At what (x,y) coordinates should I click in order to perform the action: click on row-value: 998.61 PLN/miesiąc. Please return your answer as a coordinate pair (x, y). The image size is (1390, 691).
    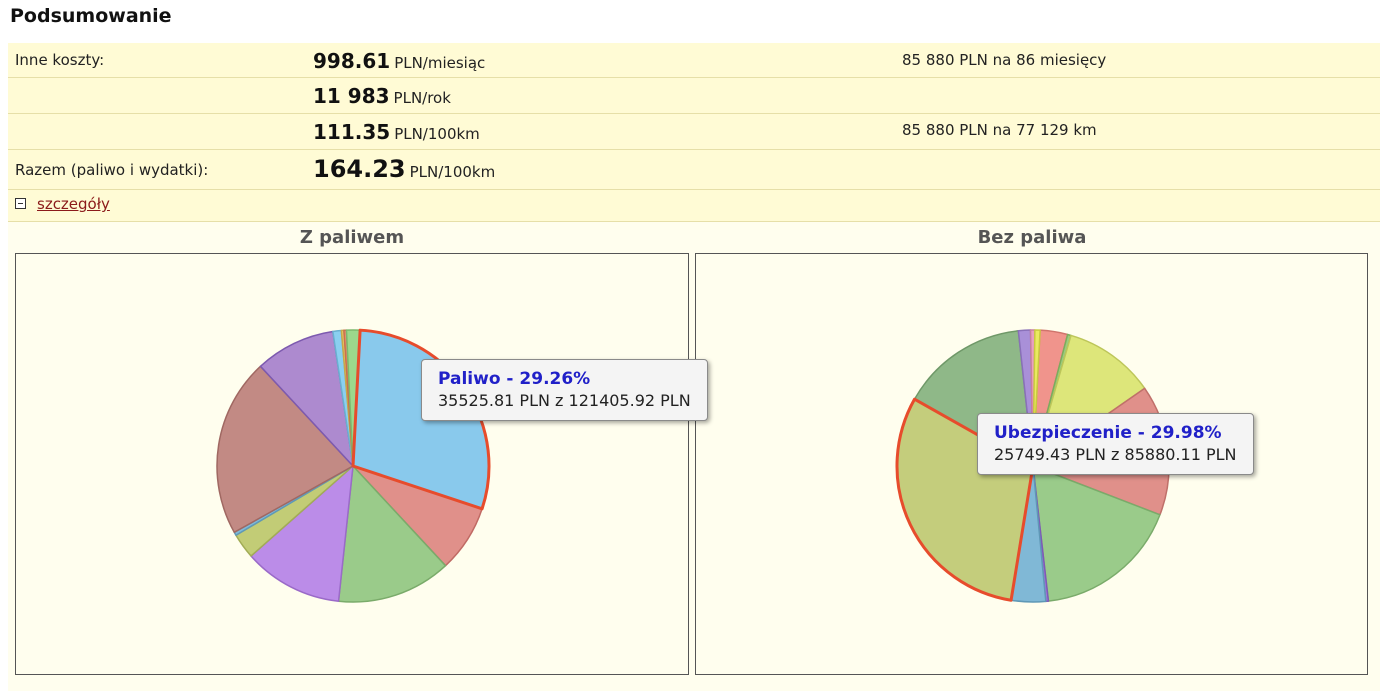
    Looking at the image, I should click on (399, 61).